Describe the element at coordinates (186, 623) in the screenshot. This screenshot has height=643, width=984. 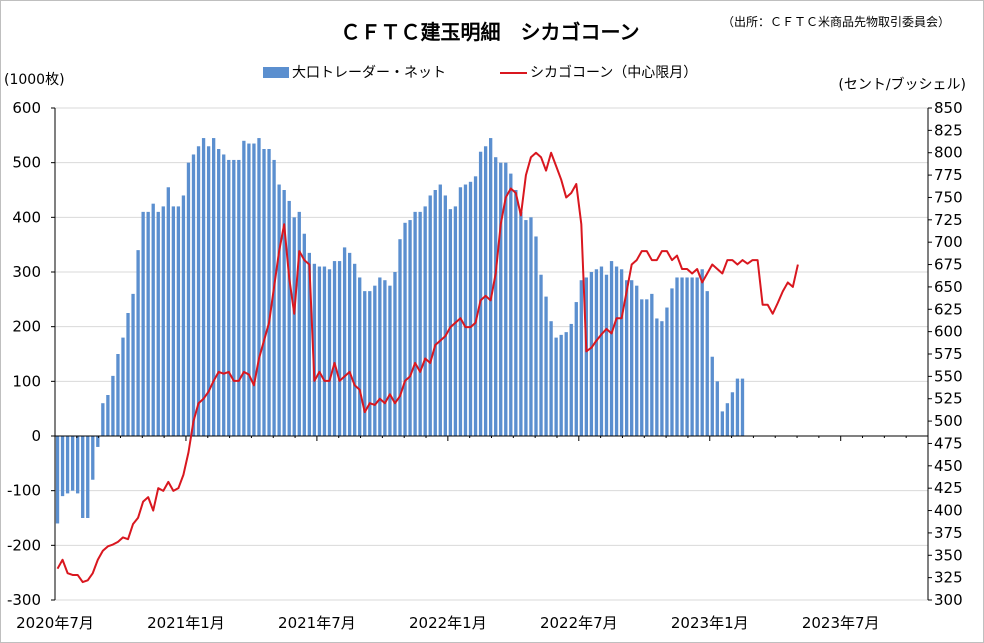
I see `x-tick-label: 2021年1月` at that location.